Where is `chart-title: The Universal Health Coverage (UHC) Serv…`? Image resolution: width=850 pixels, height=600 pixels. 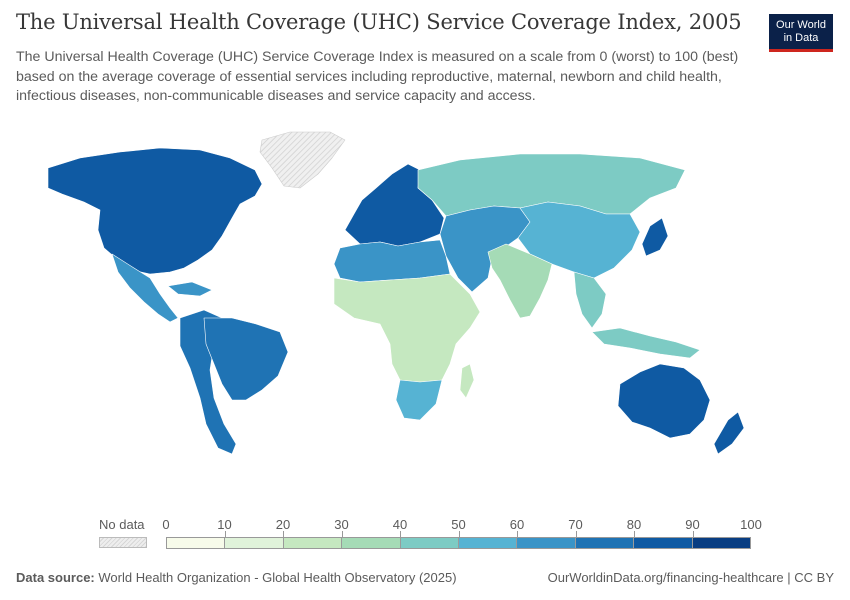 chart-title: The Universal Health Coverage (UHC) Serv… is located at coordinates (379, 22).